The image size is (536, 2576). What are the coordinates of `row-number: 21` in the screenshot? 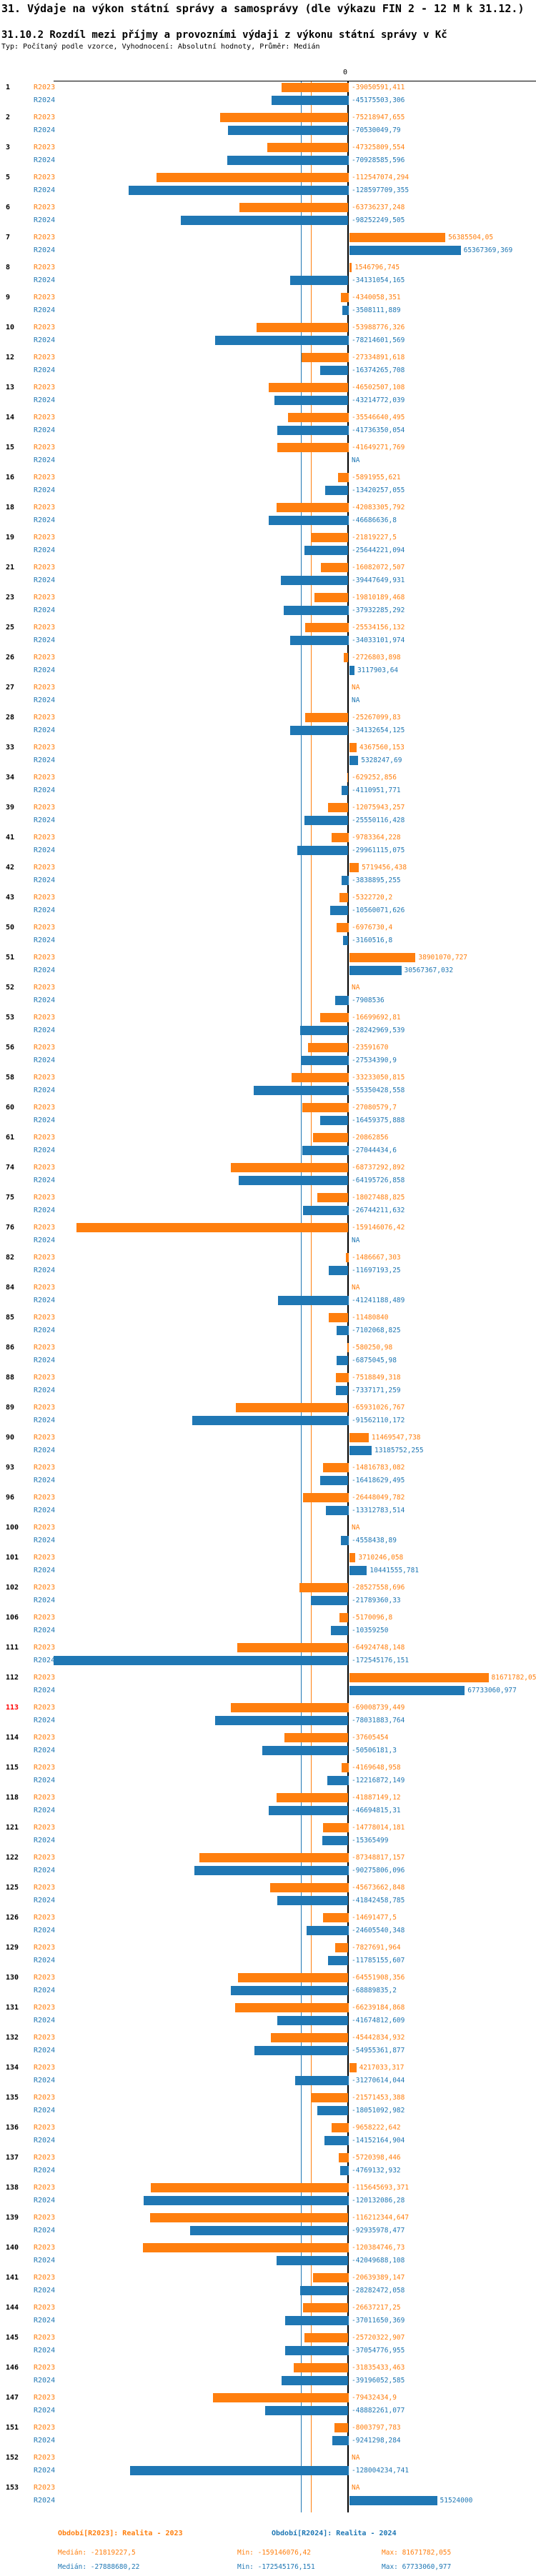 It's located at (10, 567).